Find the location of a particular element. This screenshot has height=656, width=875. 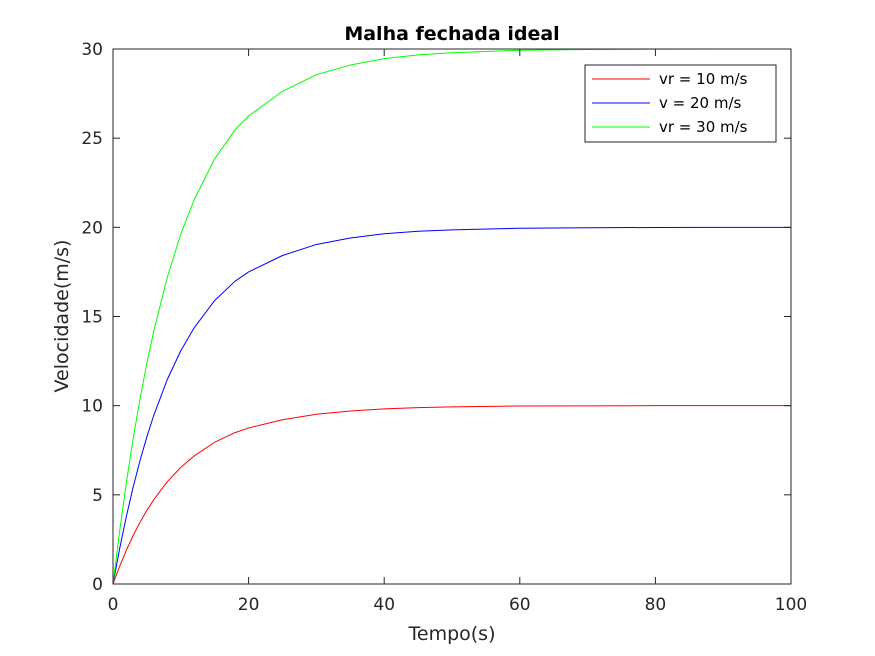

legend-label-3: vr = 30 m/s is located at coordinates (703, 127).